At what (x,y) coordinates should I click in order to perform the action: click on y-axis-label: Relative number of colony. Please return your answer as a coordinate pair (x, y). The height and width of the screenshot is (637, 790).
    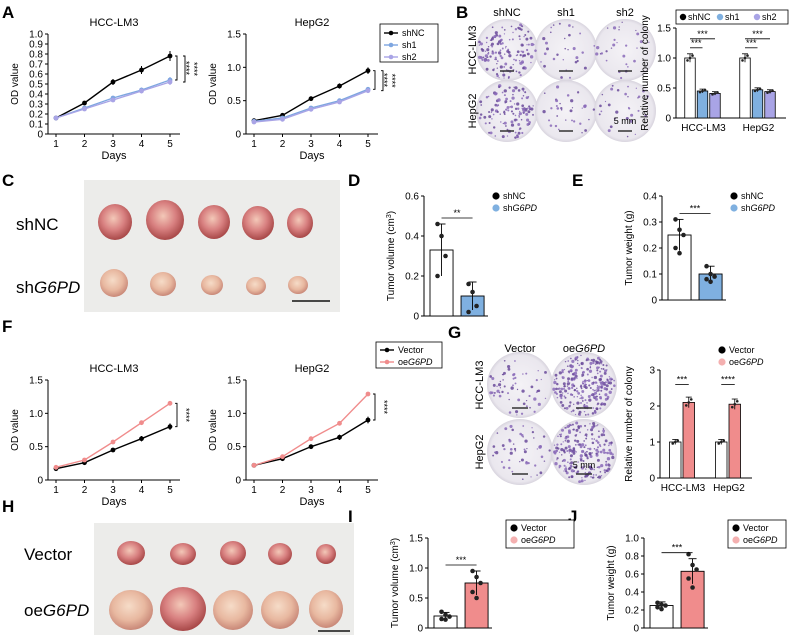
    Looking at the image, I should click on (645, 73).